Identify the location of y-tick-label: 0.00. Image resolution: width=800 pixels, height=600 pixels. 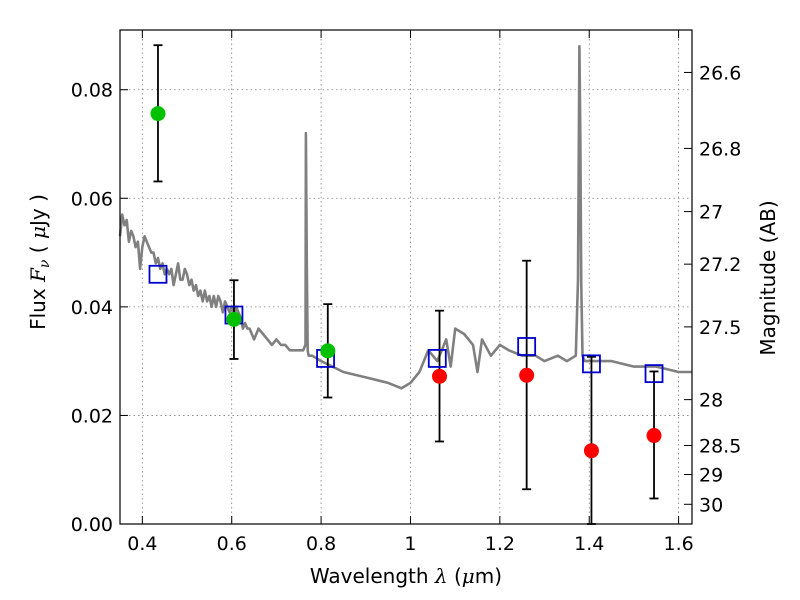
(92, 525).